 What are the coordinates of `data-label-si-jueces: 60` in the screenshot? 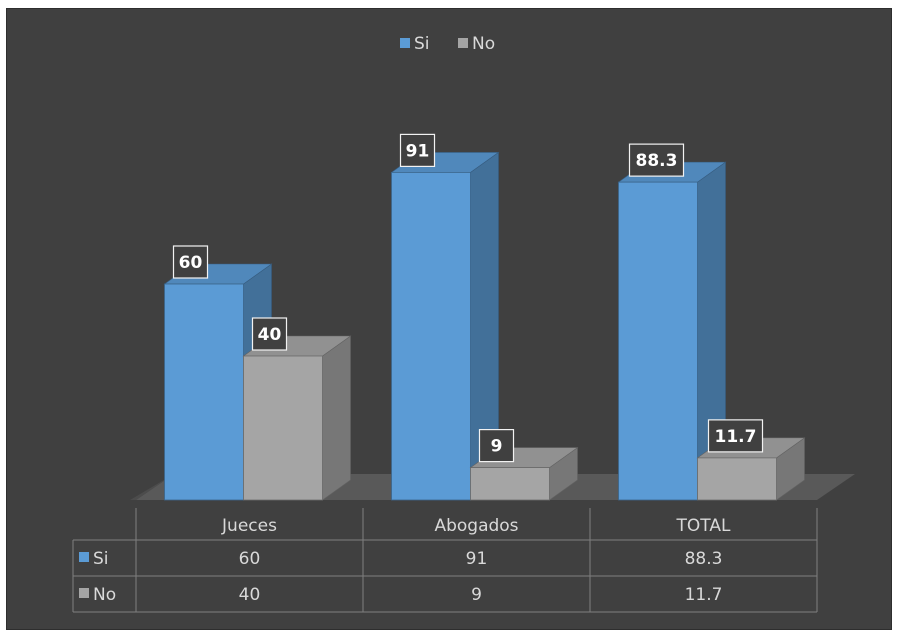 It's located at (191, 262).